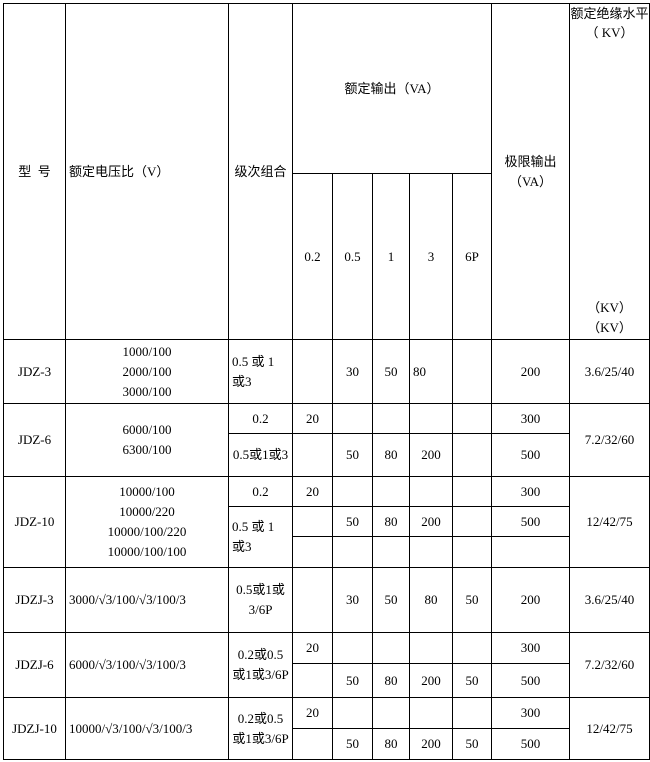  I want to click on model-cell: JDZJ-6, so click(34, 665).